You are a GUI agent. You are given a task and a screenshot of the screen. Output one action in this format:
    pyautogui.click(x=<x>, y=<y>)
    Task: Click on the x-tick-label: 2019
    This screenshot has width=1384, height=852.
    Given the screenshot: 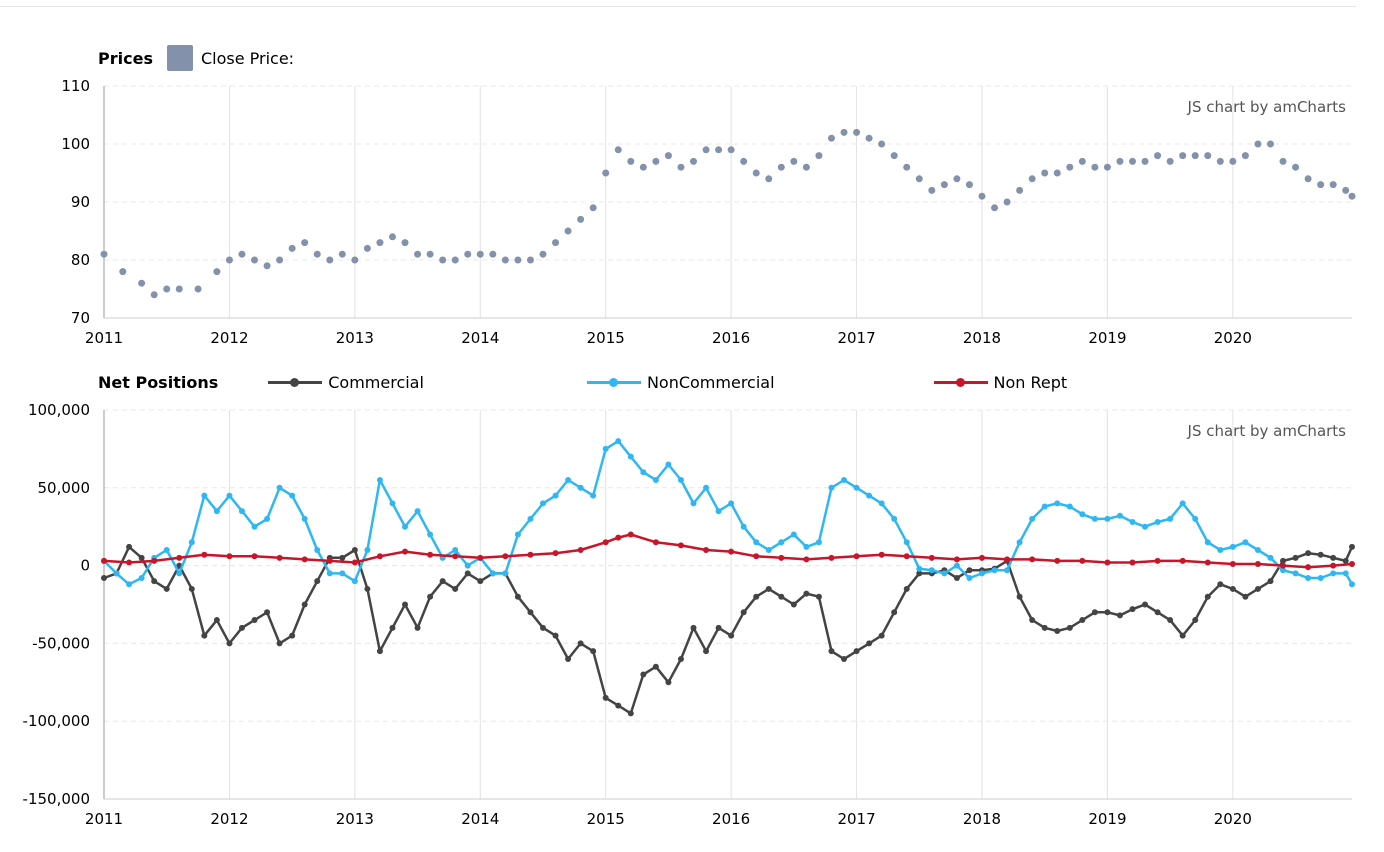 What is the action you would take?
    pyautogui.click(x=1107, y=338)
    